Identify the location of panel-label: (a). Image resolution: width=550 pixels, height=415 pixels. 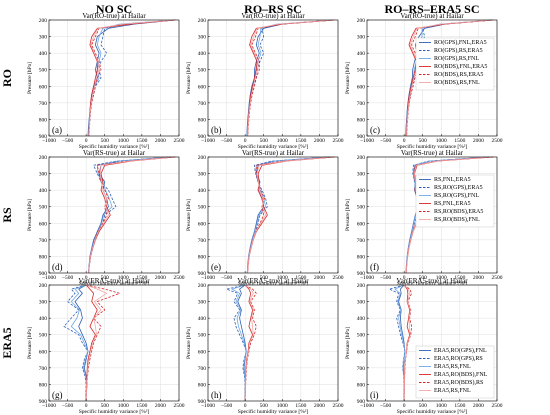
(57, 130).